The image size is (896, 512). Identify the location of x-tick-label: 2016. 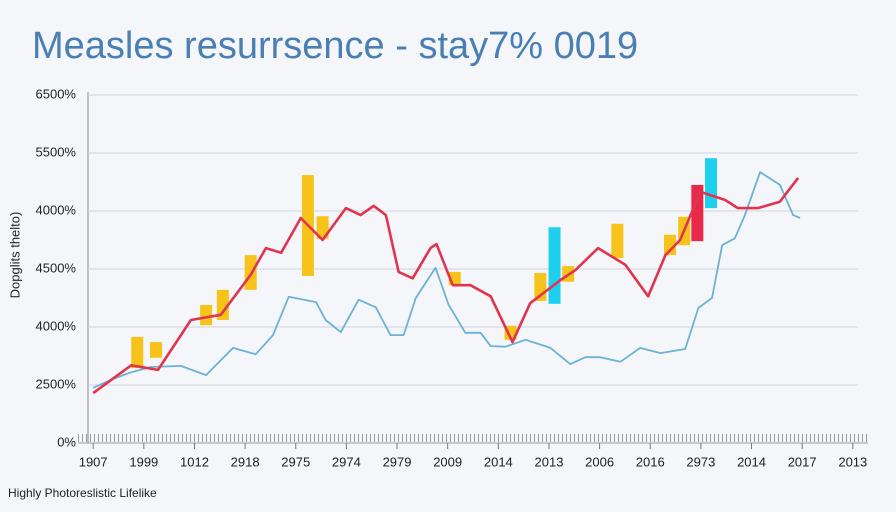
(650, 461).